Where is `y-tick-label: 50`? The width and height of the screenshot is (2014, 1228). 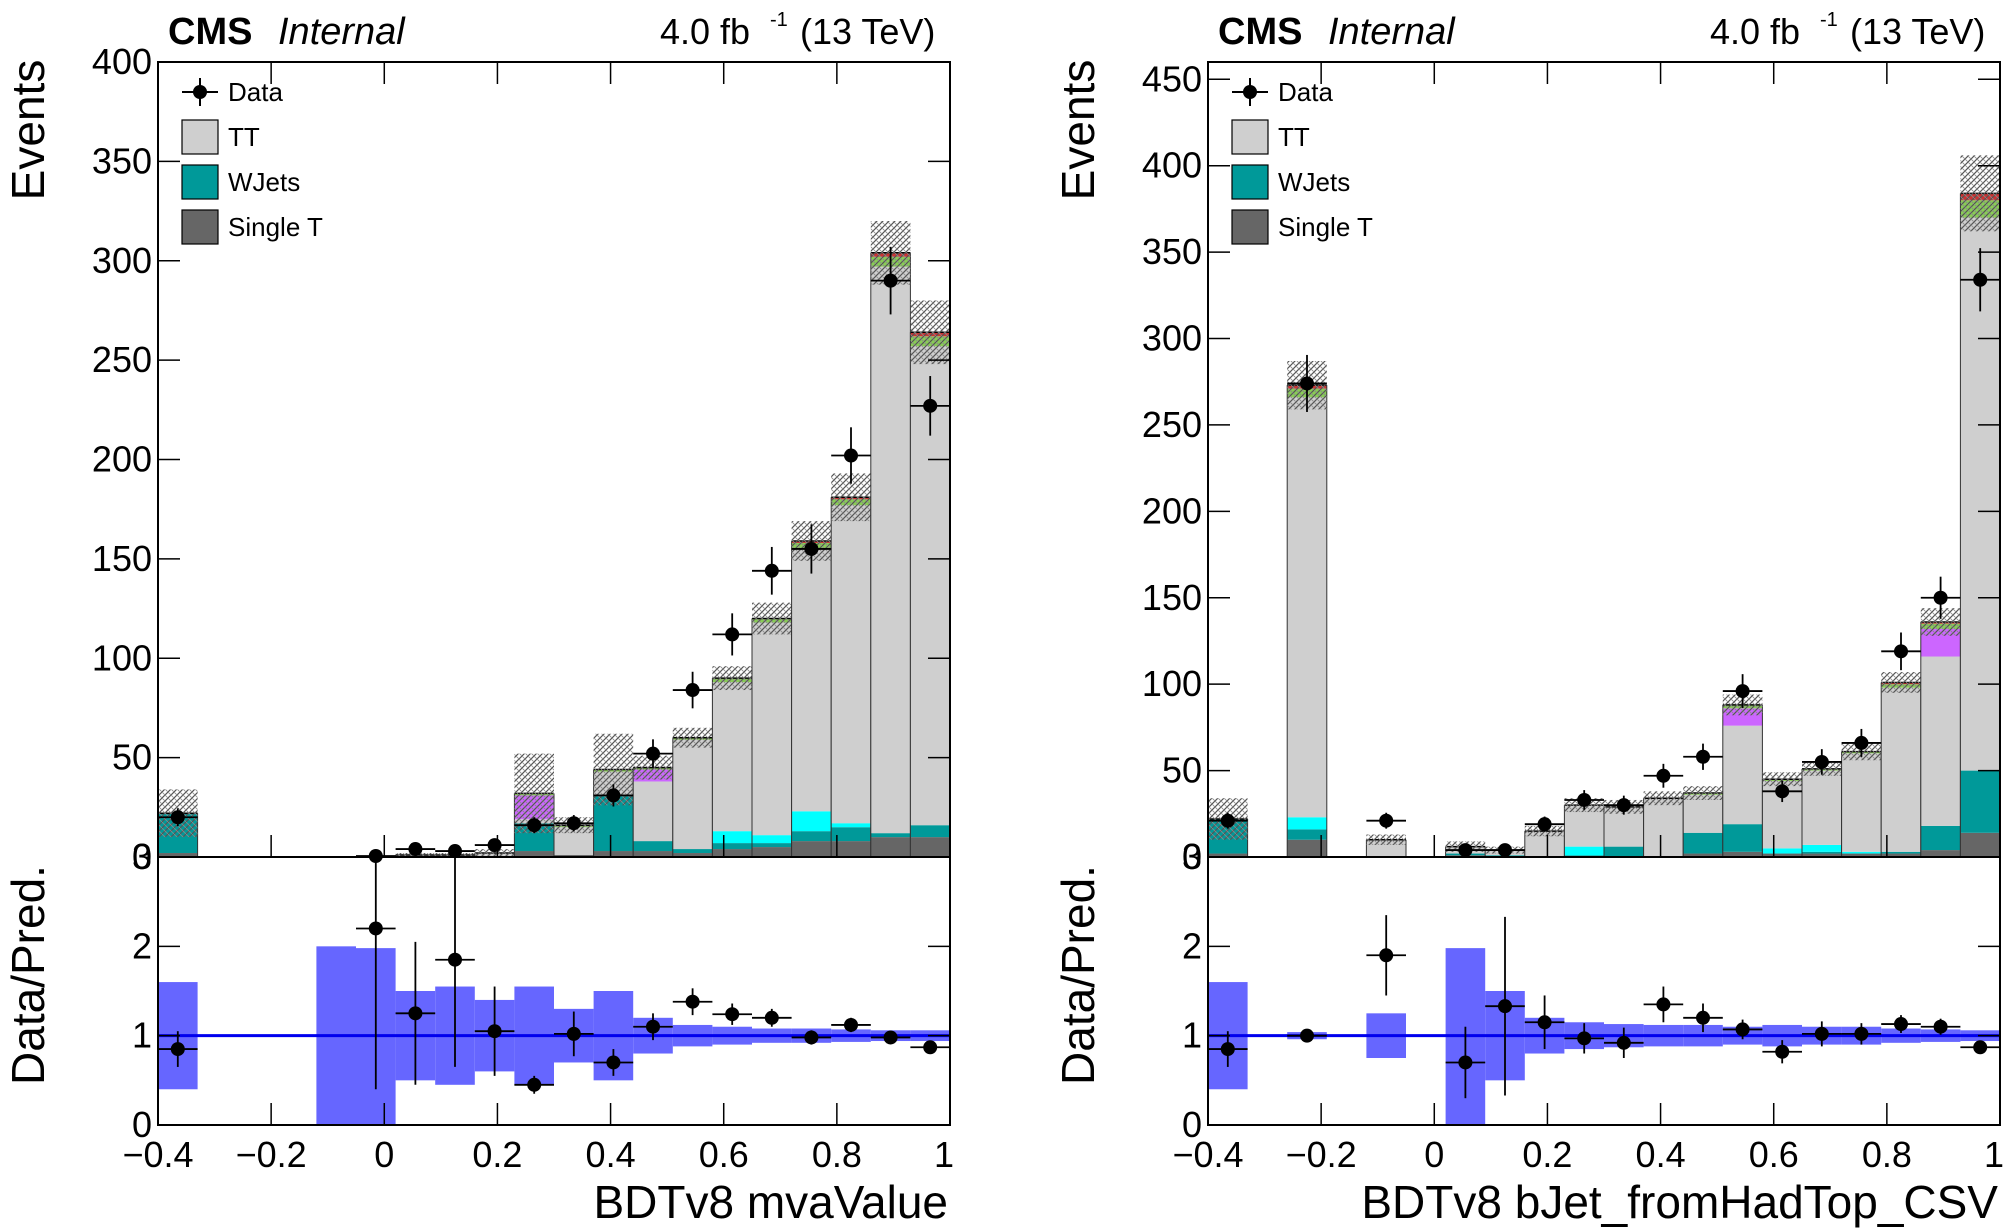 y-tick-label: 50 is located at coordinates (132, 757).